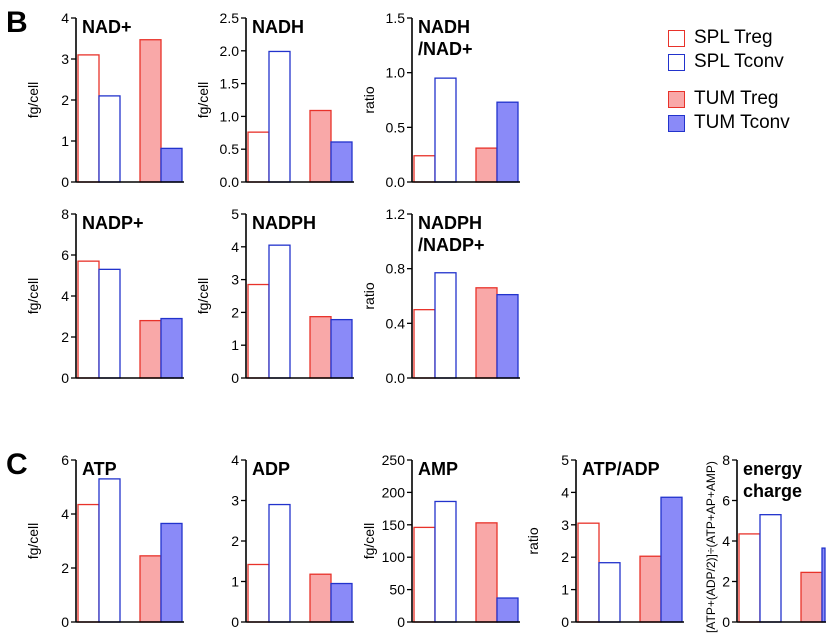  I want to click on chart-panel-9: 0 1 2 3 4 5 ATP/ADP ratio, so click(604, 541).